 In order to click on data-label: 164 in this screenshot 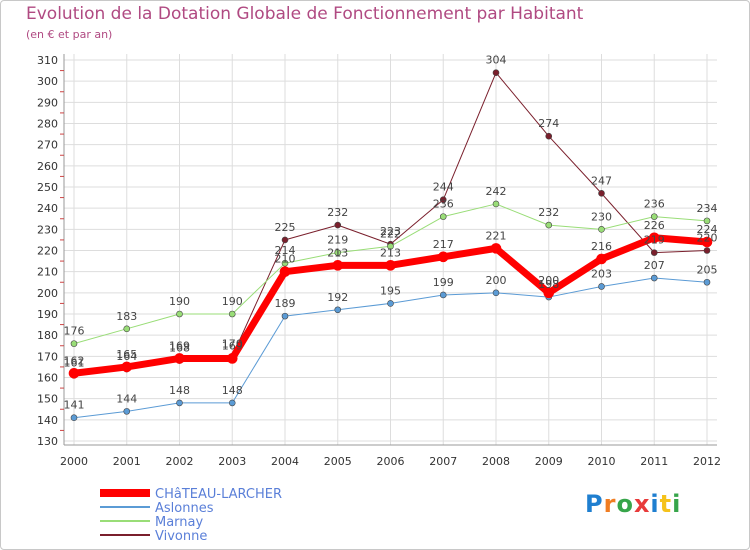, I will do `click(126, 356)`.